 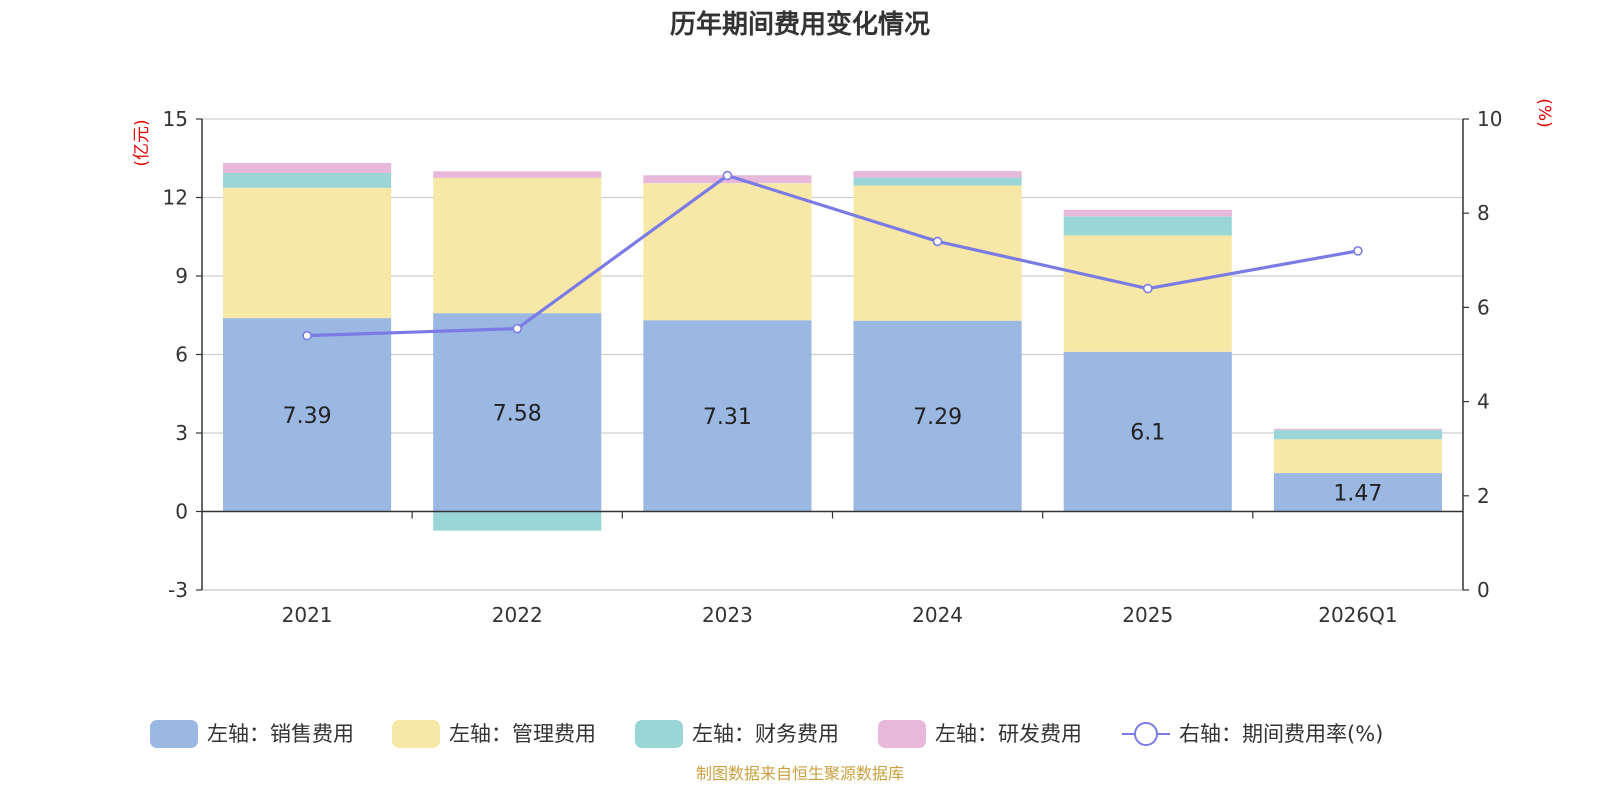 I want to click on left-axis-tick-label: 6, so click(x=181, y=355).